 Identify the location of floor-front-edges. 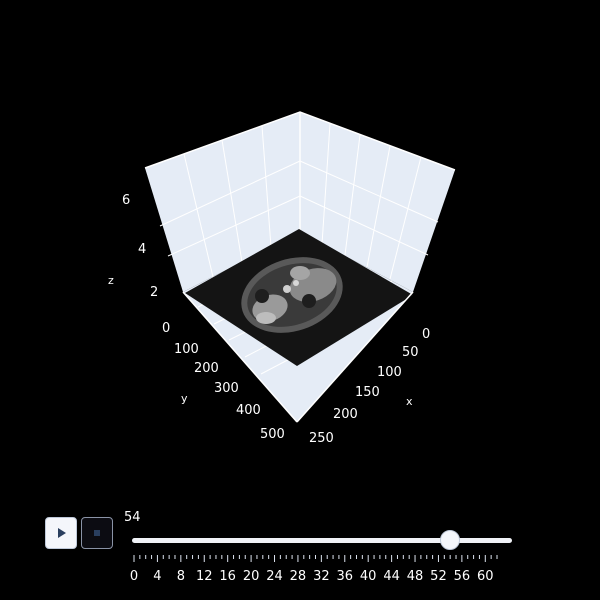
(298, 357).